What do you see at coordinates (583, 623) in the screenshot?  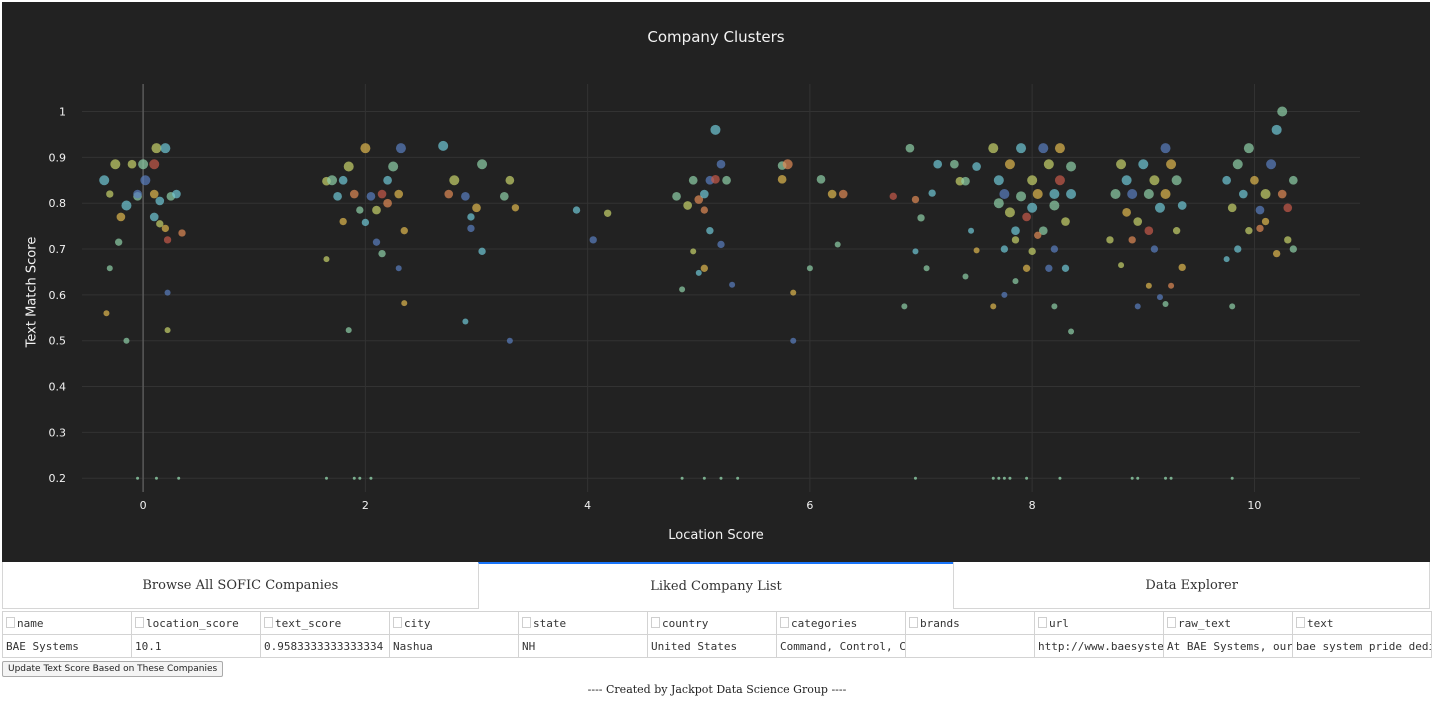 I see `column-header-state: state` at bounding box center [583, 623].